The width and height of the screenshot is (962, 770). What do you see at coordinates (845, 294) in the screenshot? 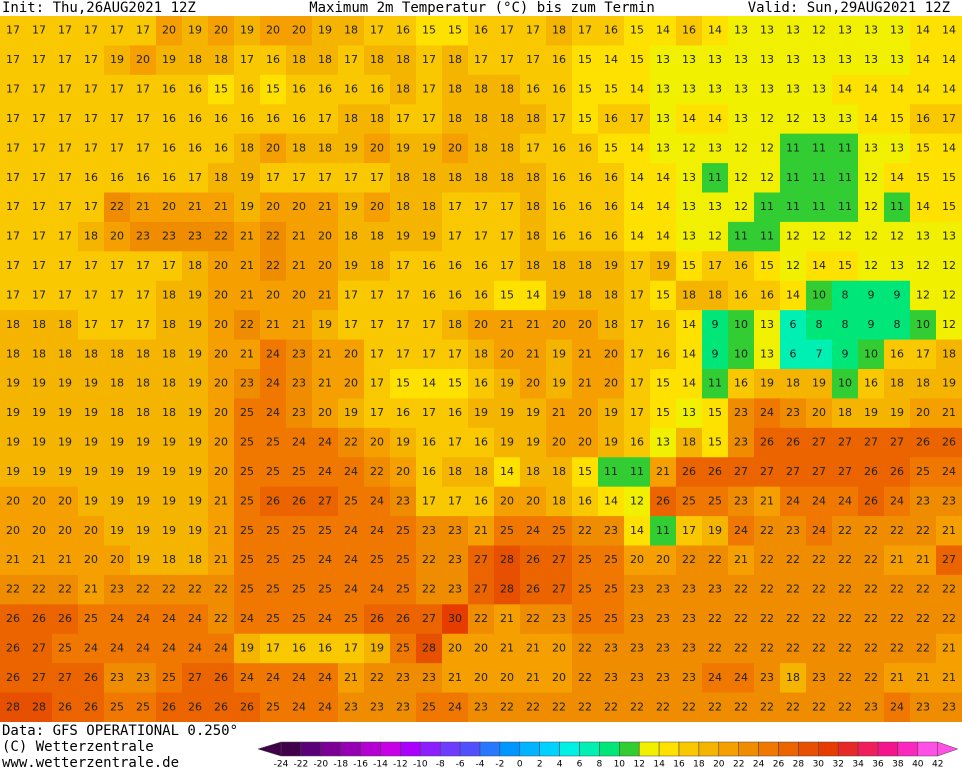
I see `temp-value: 8` at bounding box center [845, 294].